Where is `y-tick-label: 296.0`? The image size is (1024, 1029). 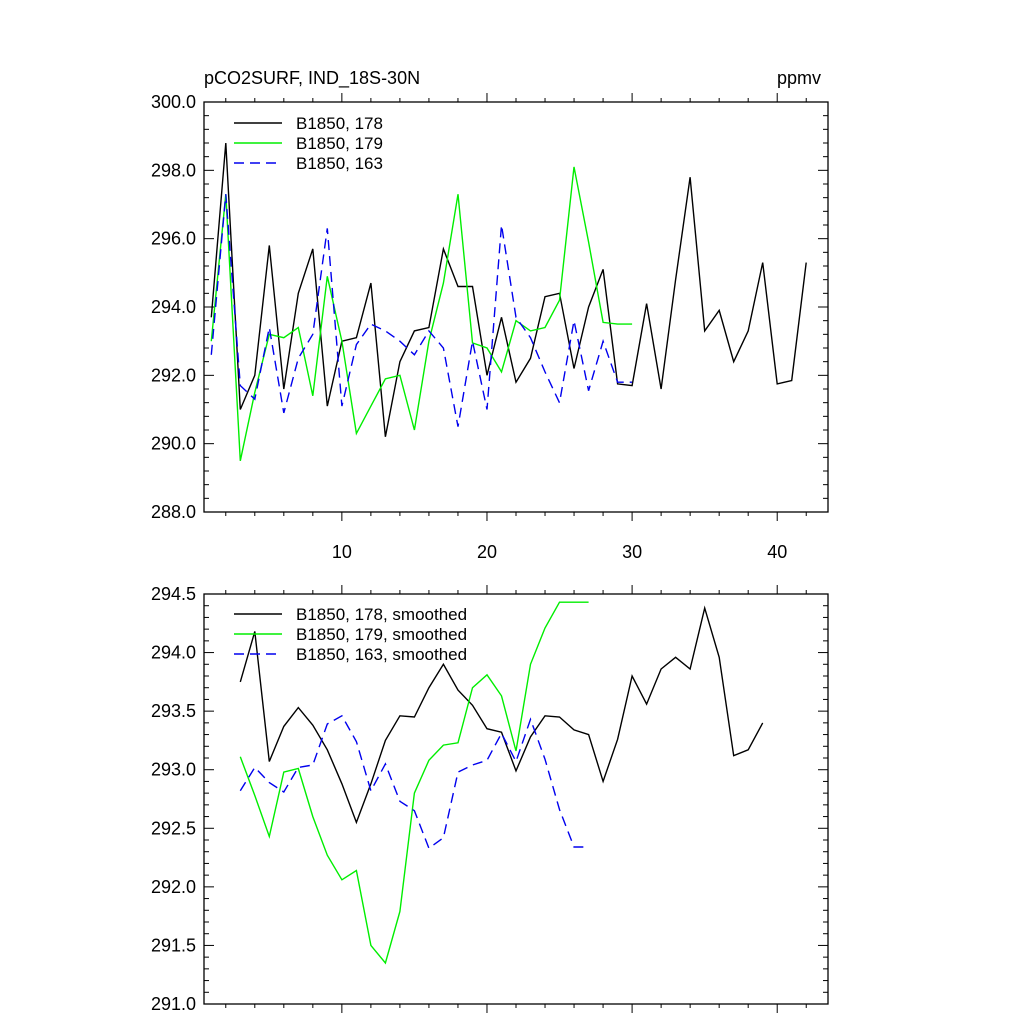
y-tick-label: 296.0 is located at coordinates (173, 239).